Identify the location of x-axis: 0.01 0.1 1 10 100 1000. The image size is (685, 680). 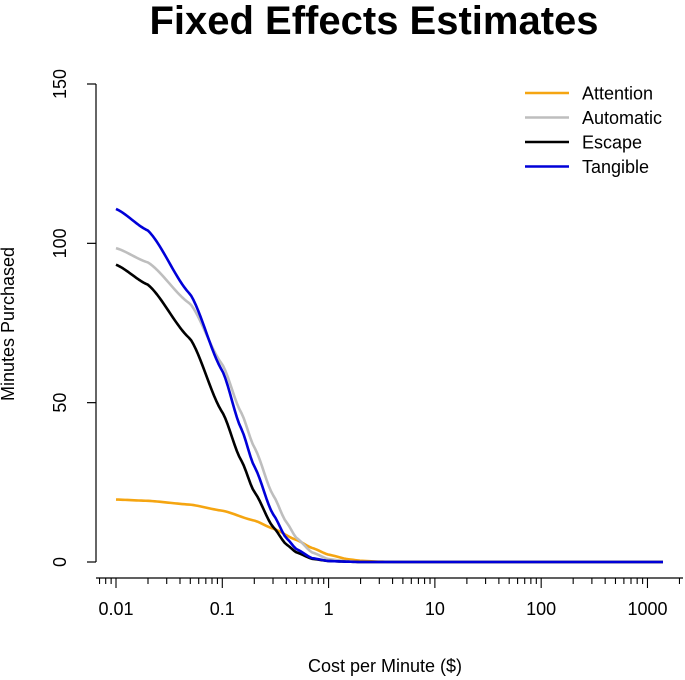
(389, 598).